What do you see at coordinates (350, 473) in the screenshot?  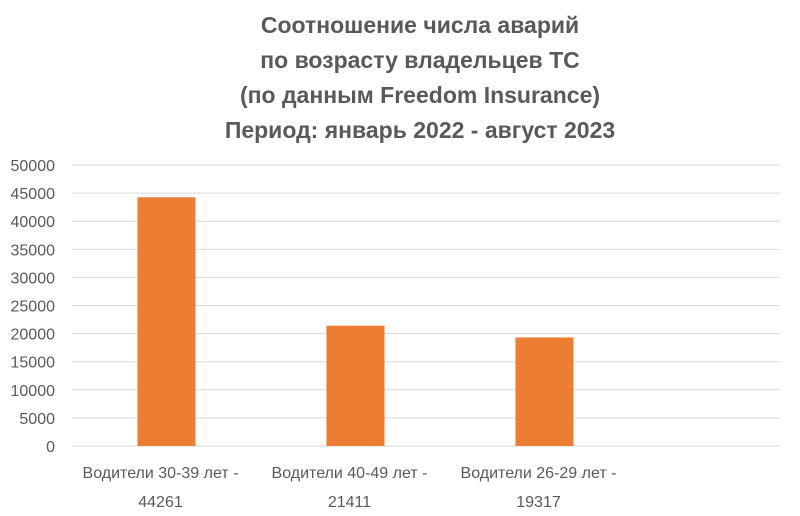 I see `x-category-label: Водители 40-49 лет -` at bounding box center [350, 473].